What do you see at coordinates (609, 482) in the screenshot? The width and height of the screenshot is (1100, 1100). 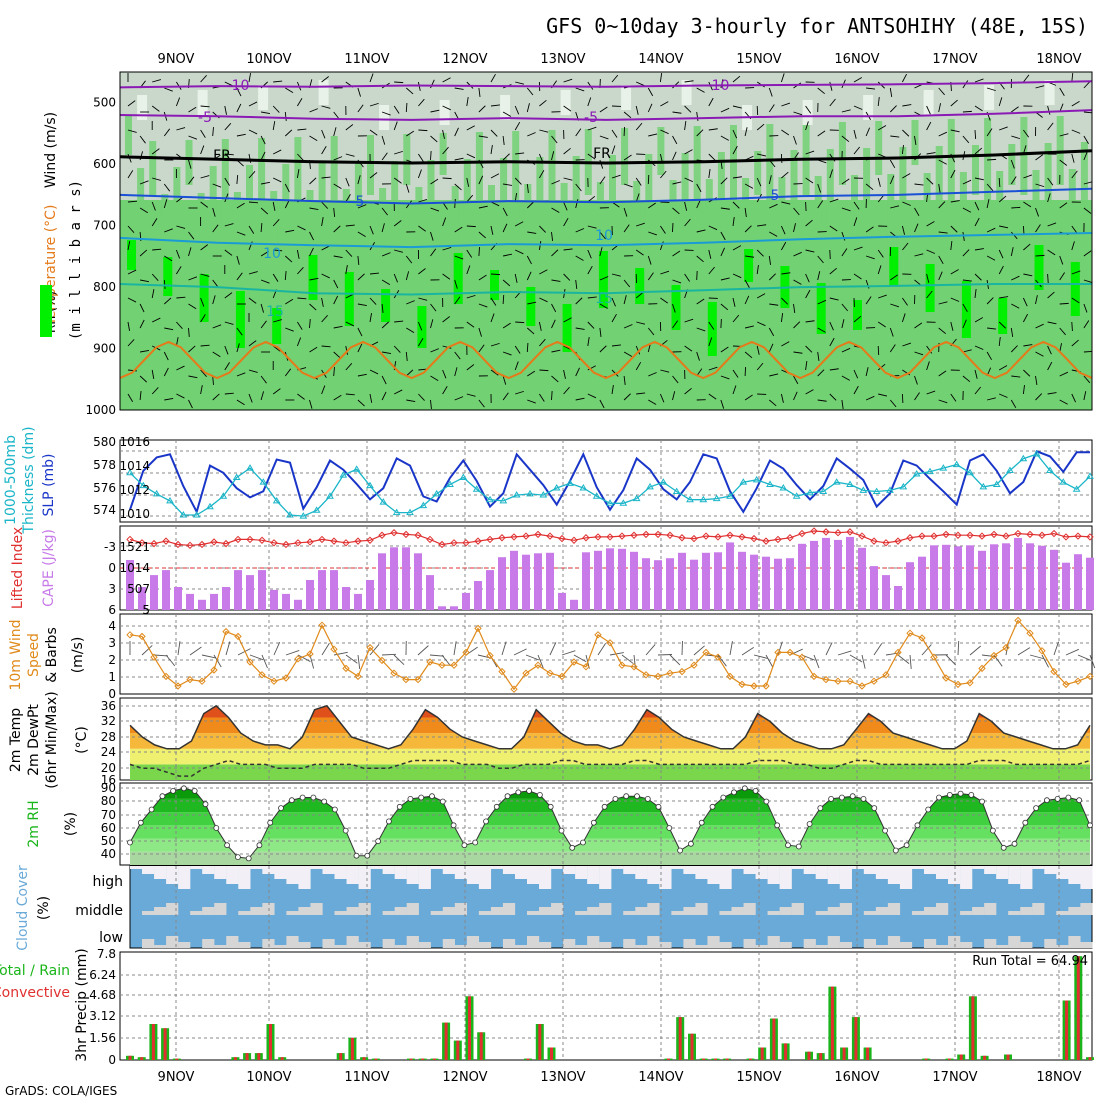 I see `slp-line` at bounding box center [609, 482].